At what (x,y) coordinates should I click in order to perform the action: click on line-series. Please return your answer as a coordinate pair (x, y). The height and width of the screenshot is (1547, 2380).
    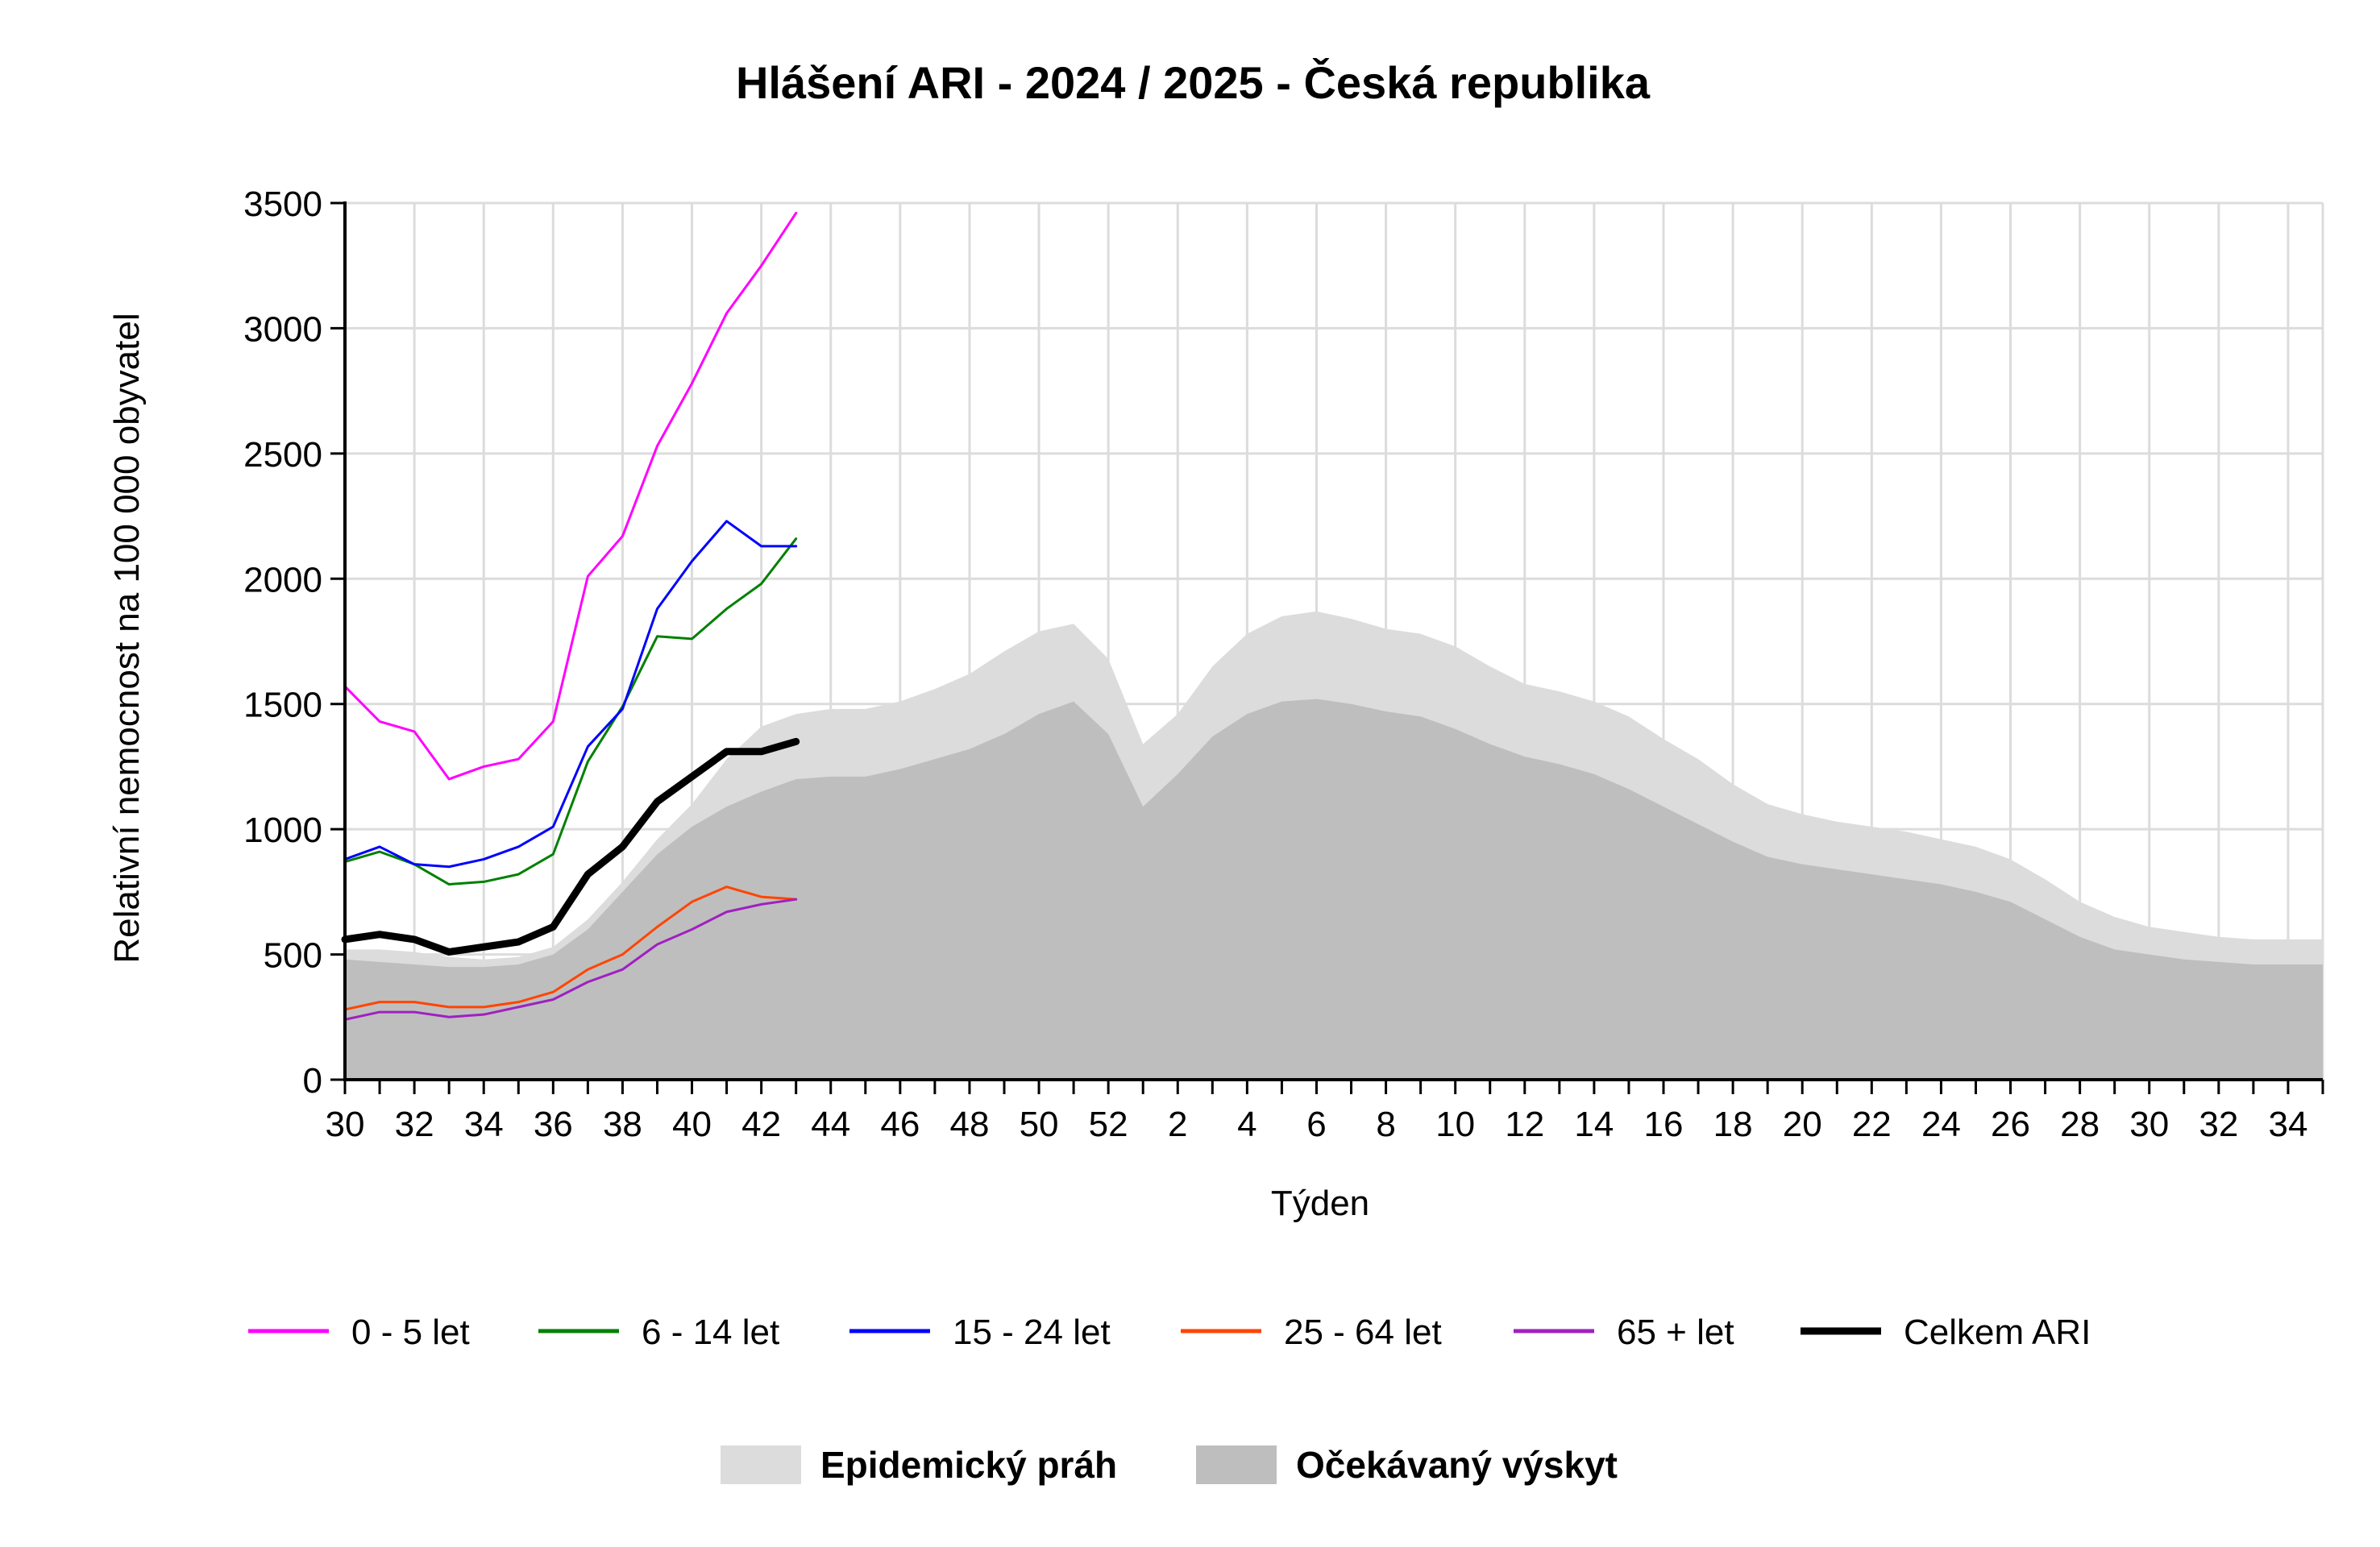
    Looking at the image, I should click on (570, 616).